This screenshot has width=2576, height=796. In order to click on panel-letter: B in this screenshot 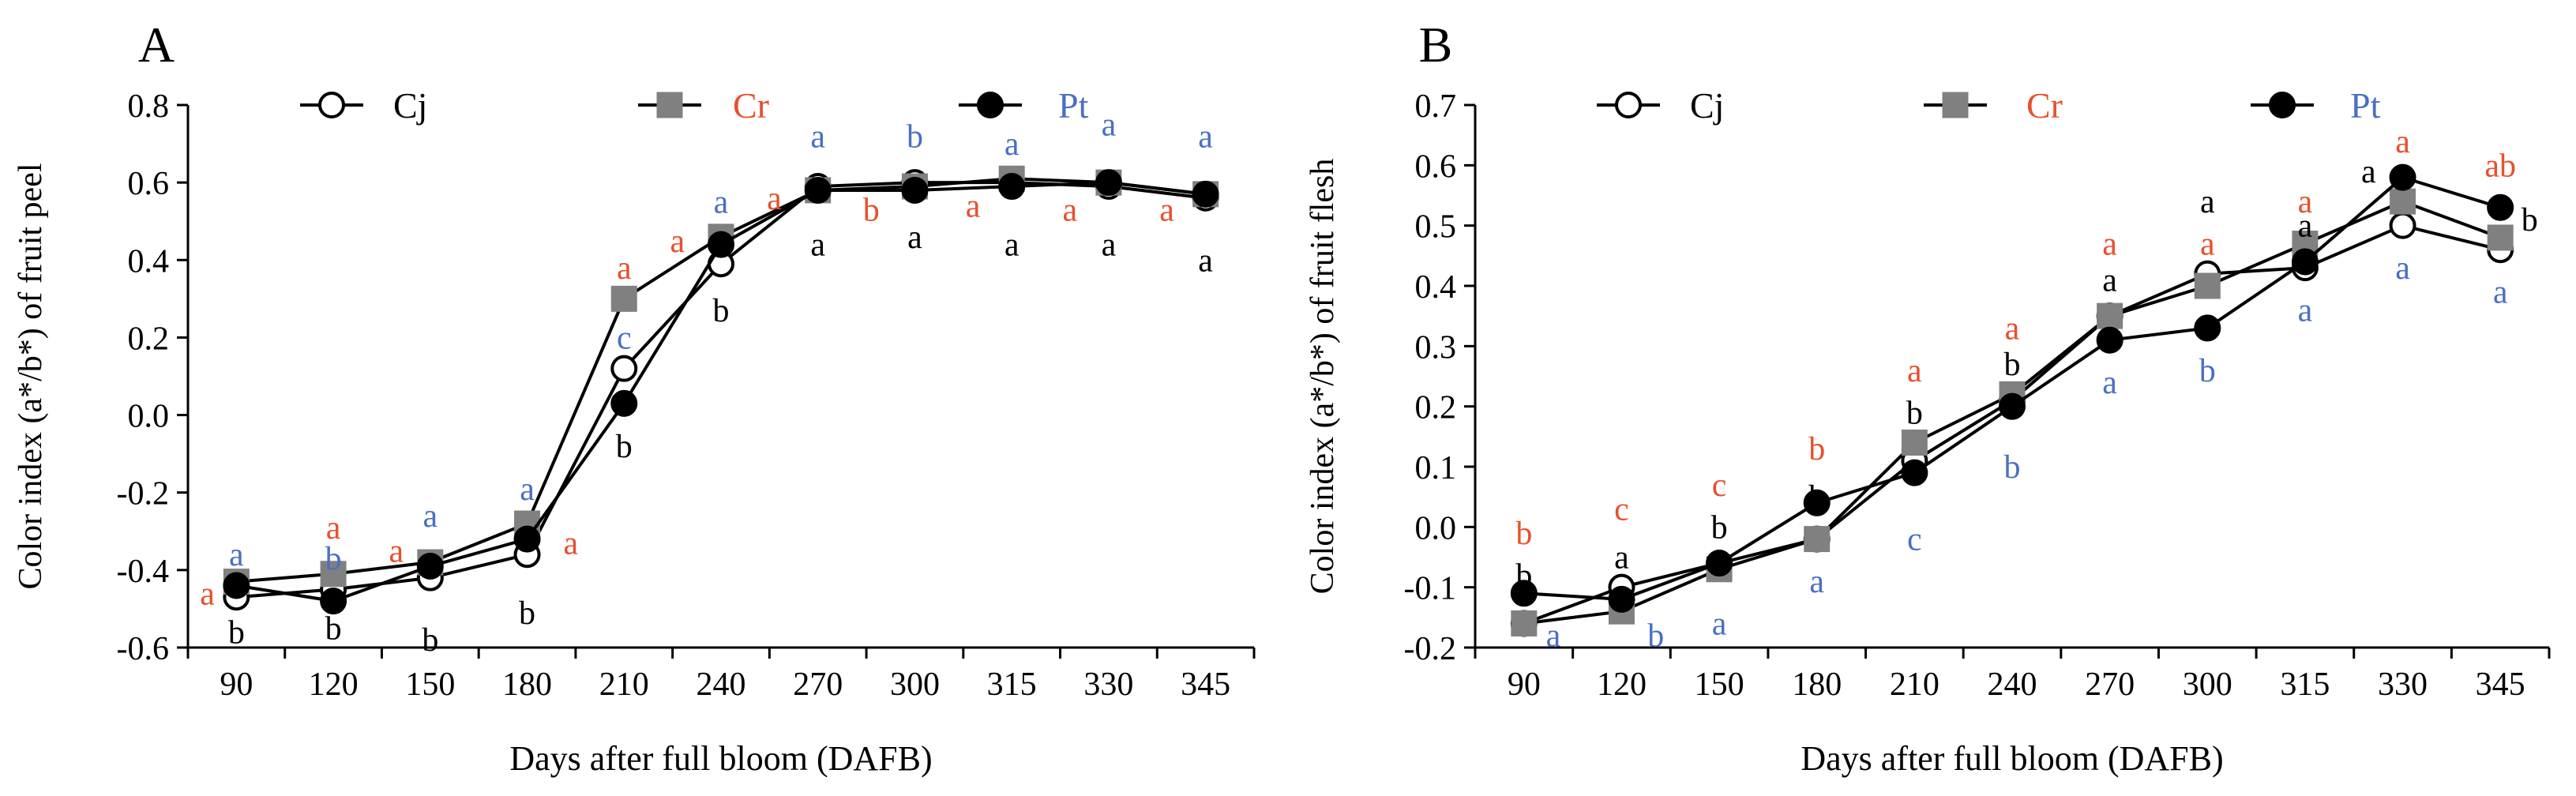, I will do `click(1436, 45)`.